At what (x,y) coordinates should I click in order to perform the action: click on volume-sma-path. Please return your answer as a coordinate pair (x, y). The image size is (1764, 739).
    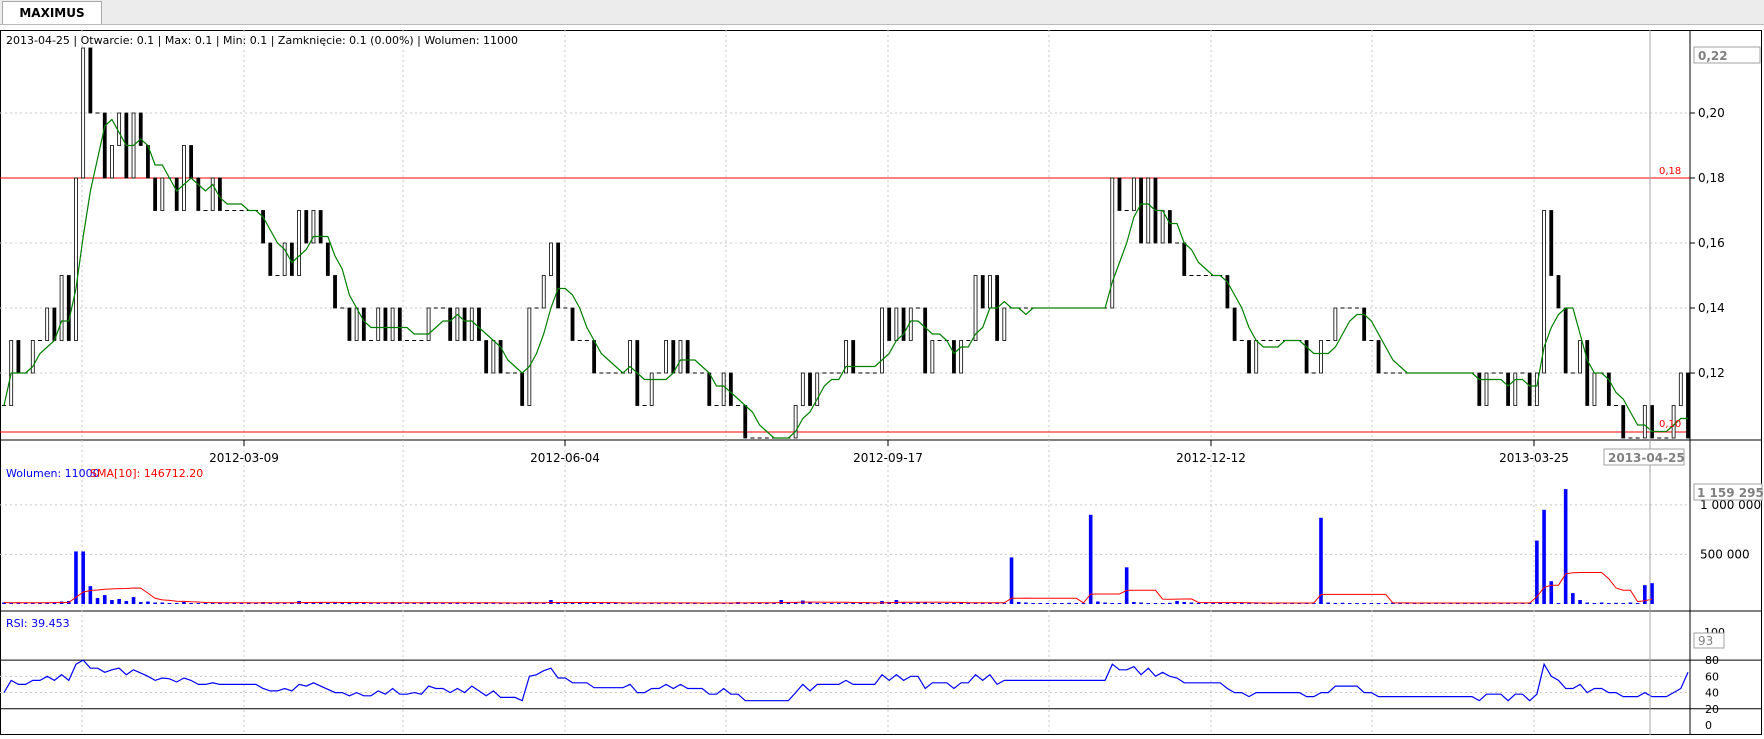
    Looking at the image, I should click on (828, 588).